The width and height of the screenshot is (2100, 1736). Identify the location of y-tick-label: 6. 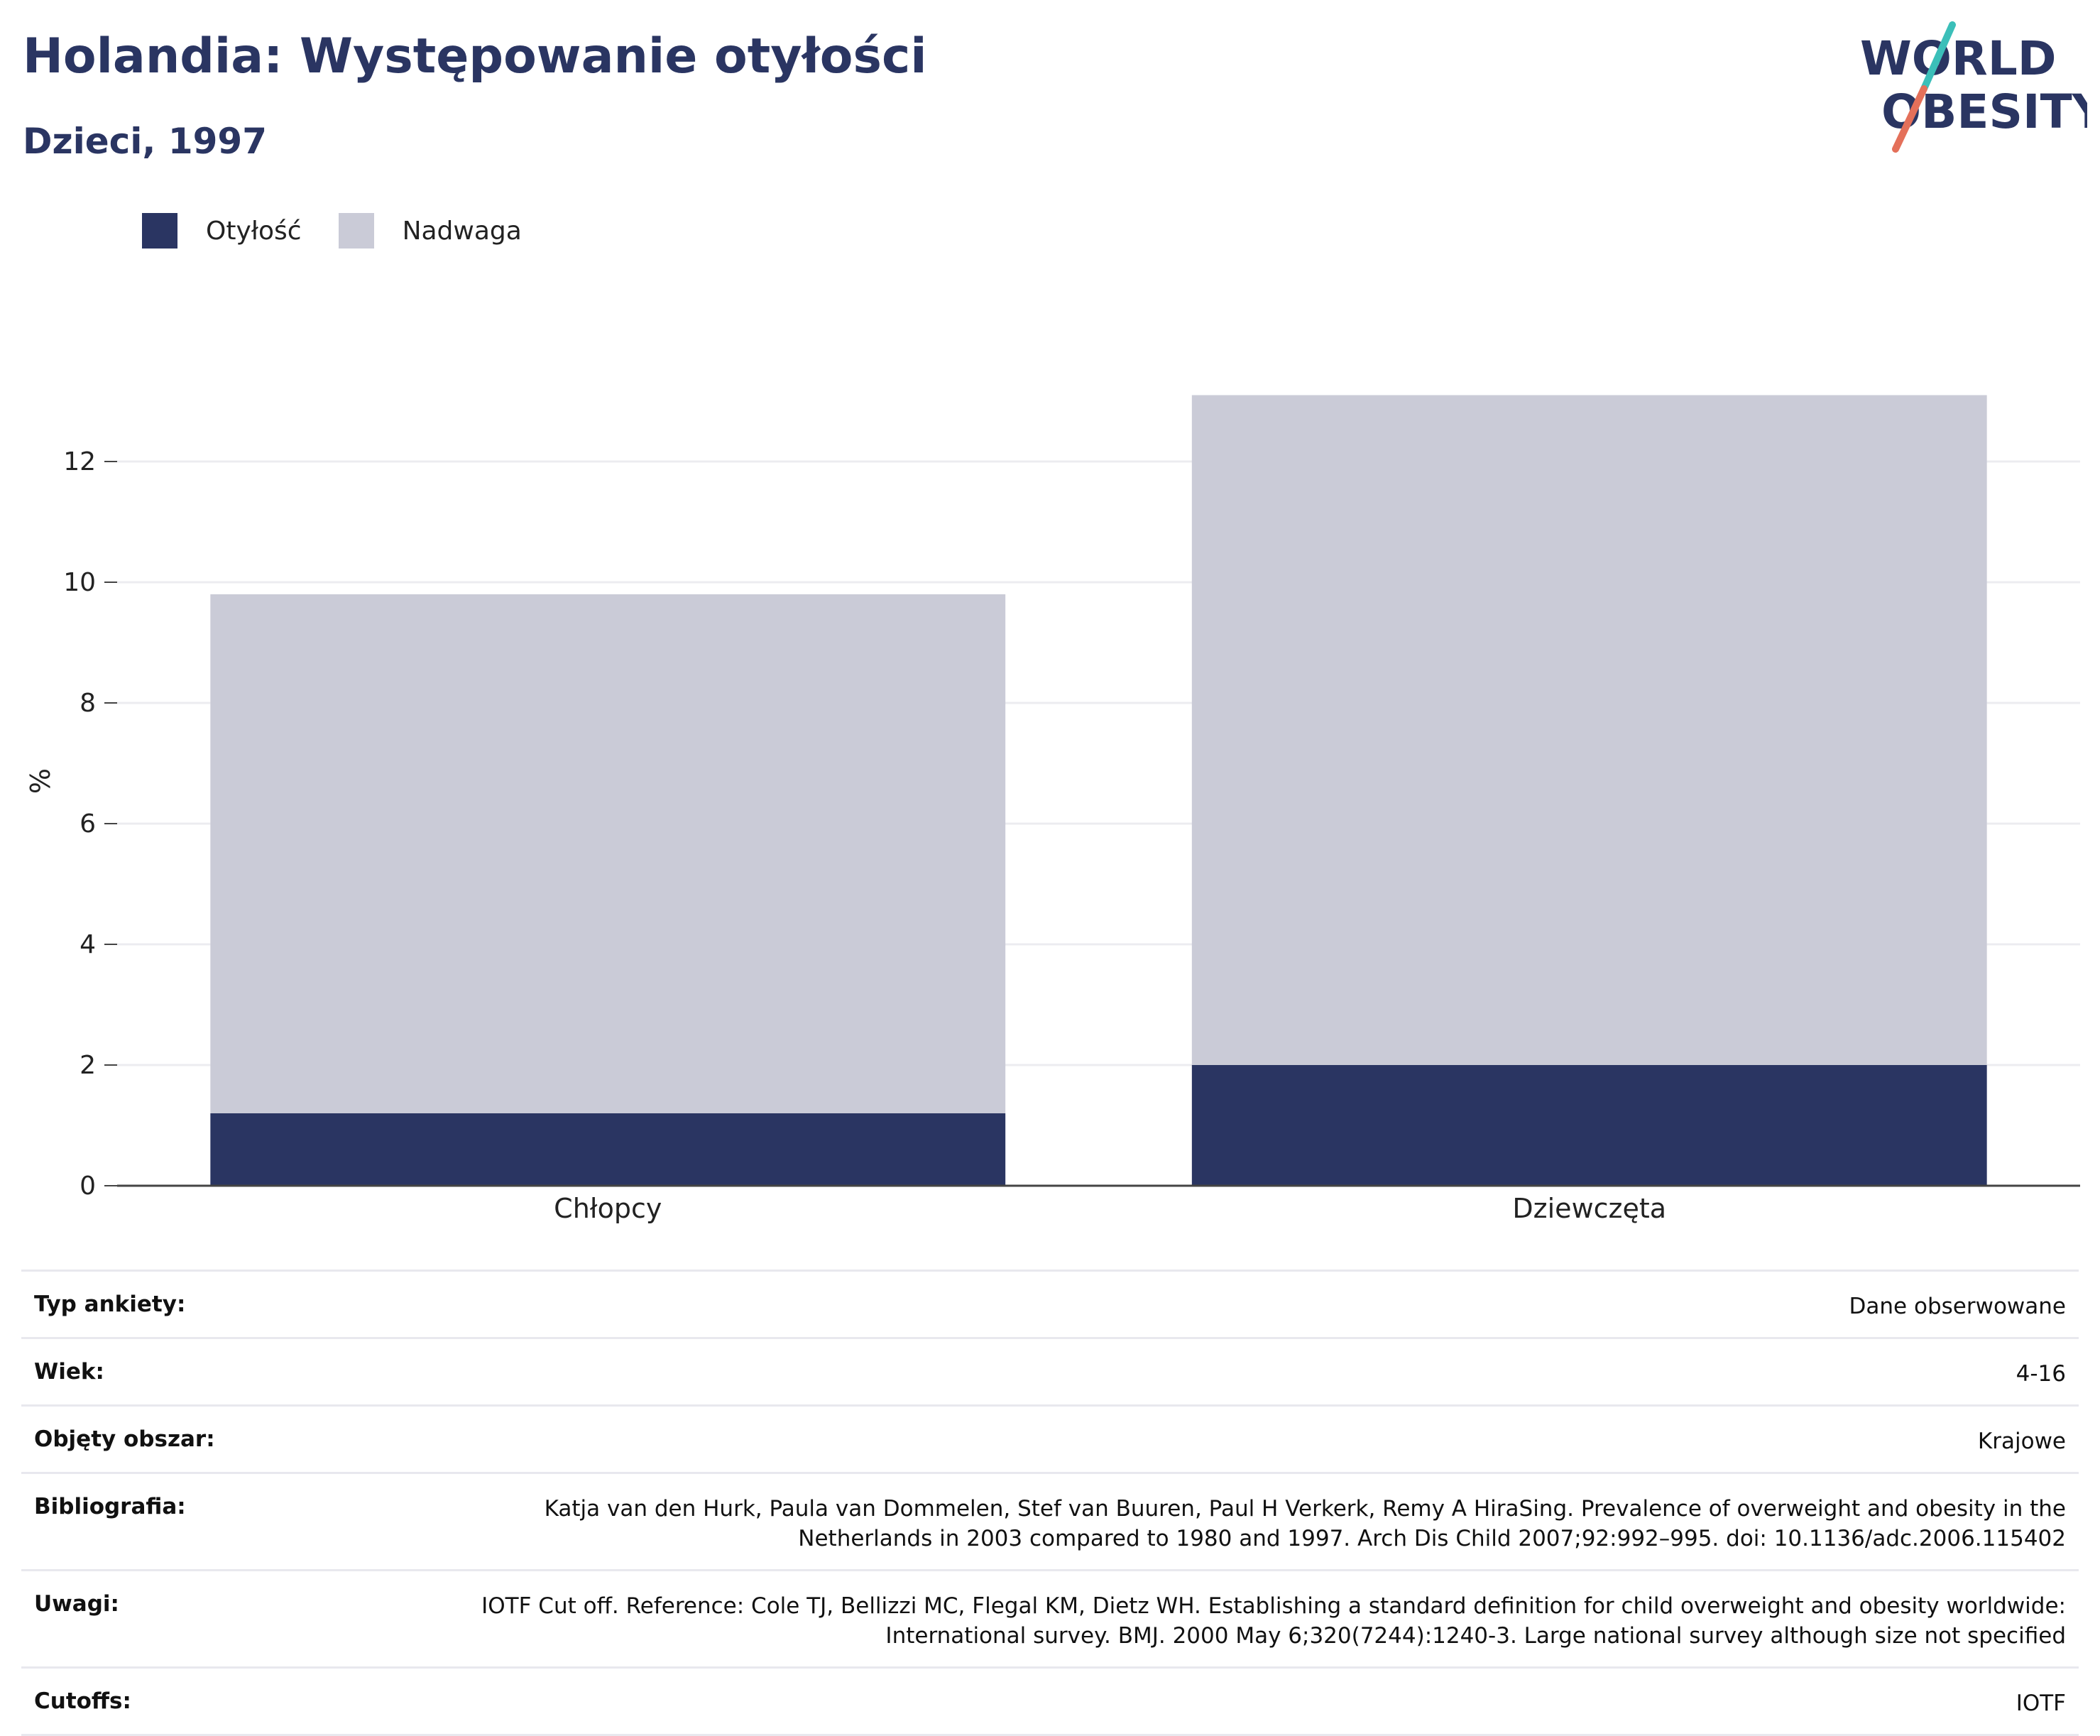
(88, 824).